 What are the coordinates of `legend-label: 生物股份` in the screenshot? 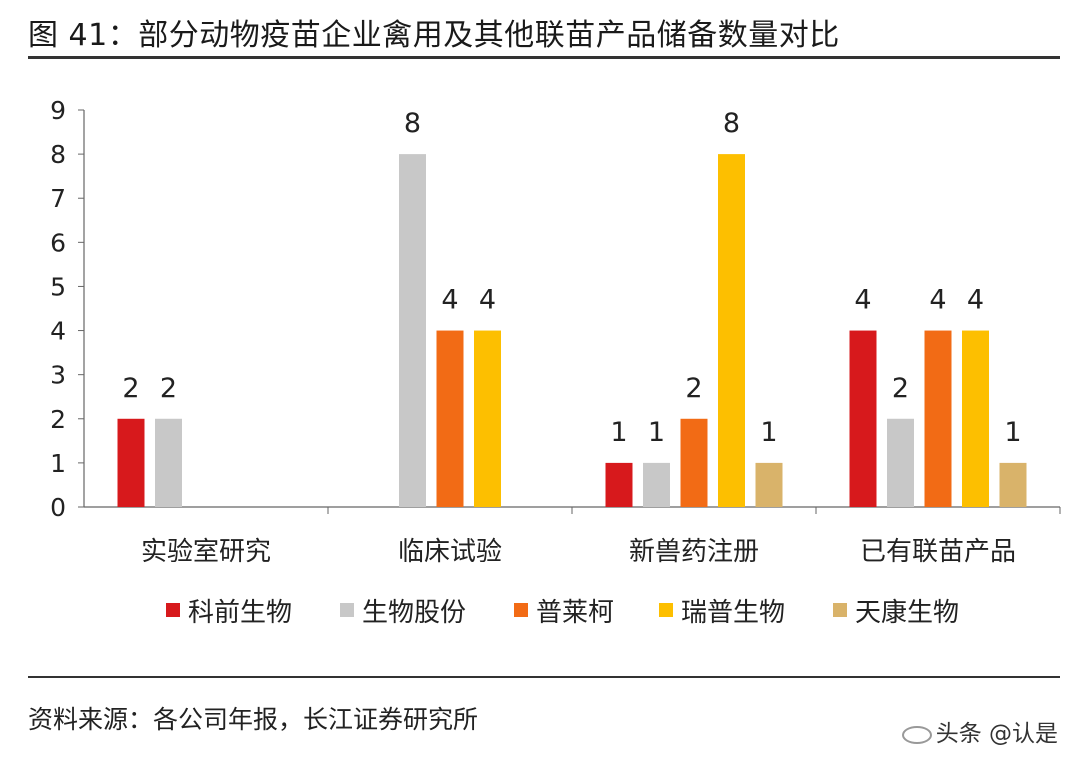 It's located at (414, 613).